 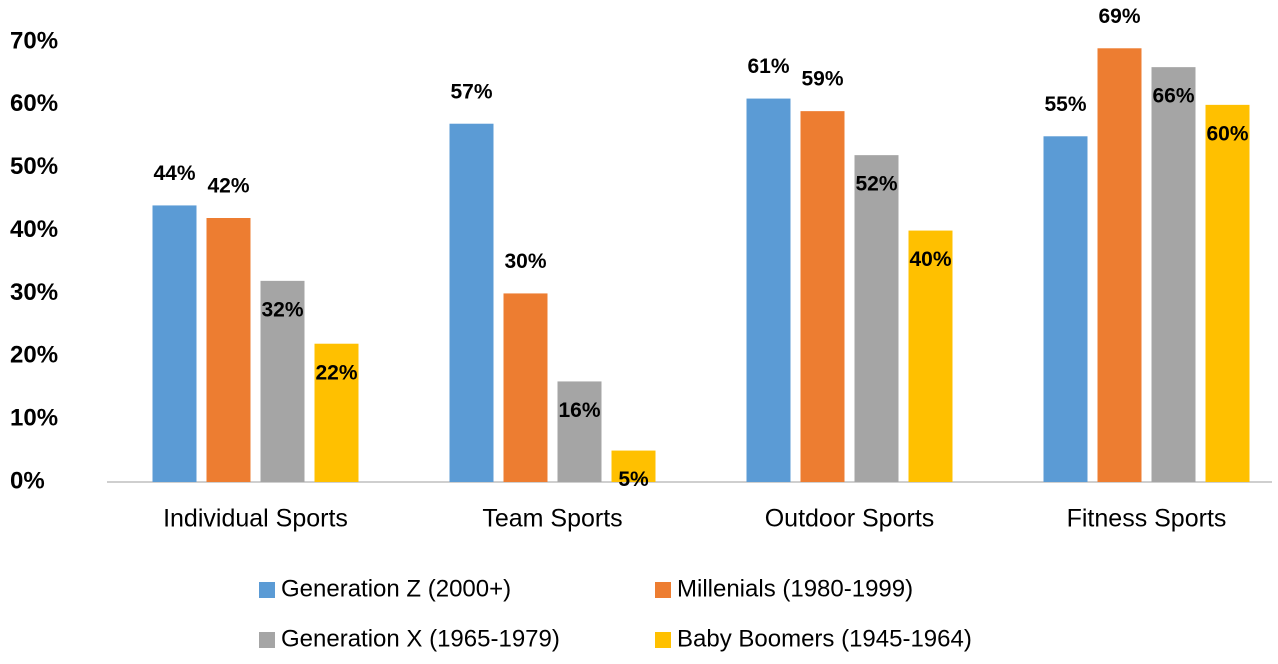 What do you see at coordinates (768, 66) in the screenshot?
I see `value-label: 61%` at bounding box center [768, 66].